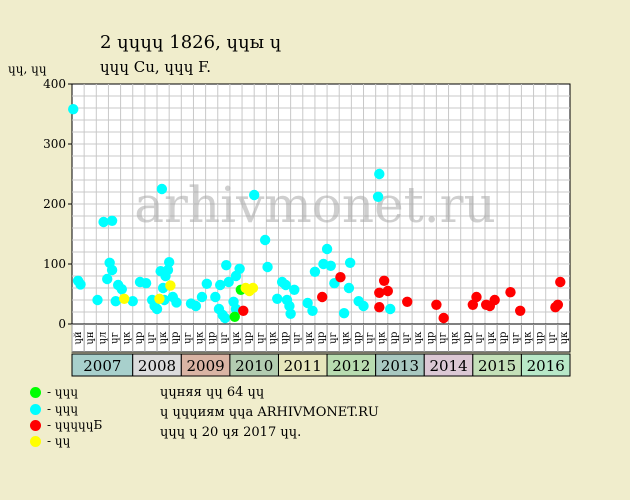  Describe the element at coordinates (54, 204) in the screenshot. I see `y-tick-label: 200` at that location.